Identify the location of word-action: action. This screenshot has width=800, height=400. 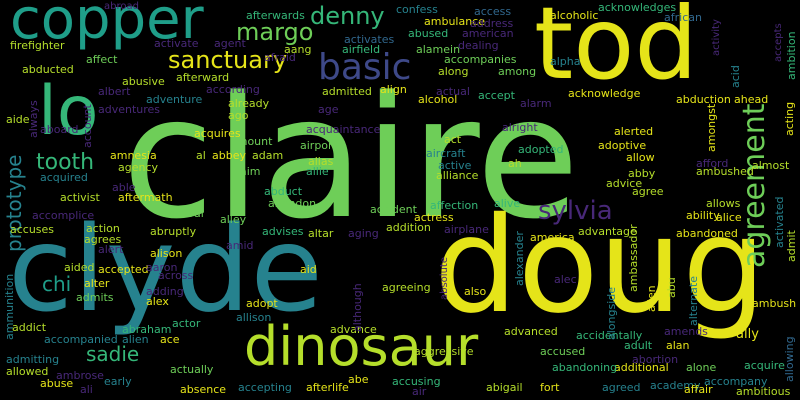
(103, 228).